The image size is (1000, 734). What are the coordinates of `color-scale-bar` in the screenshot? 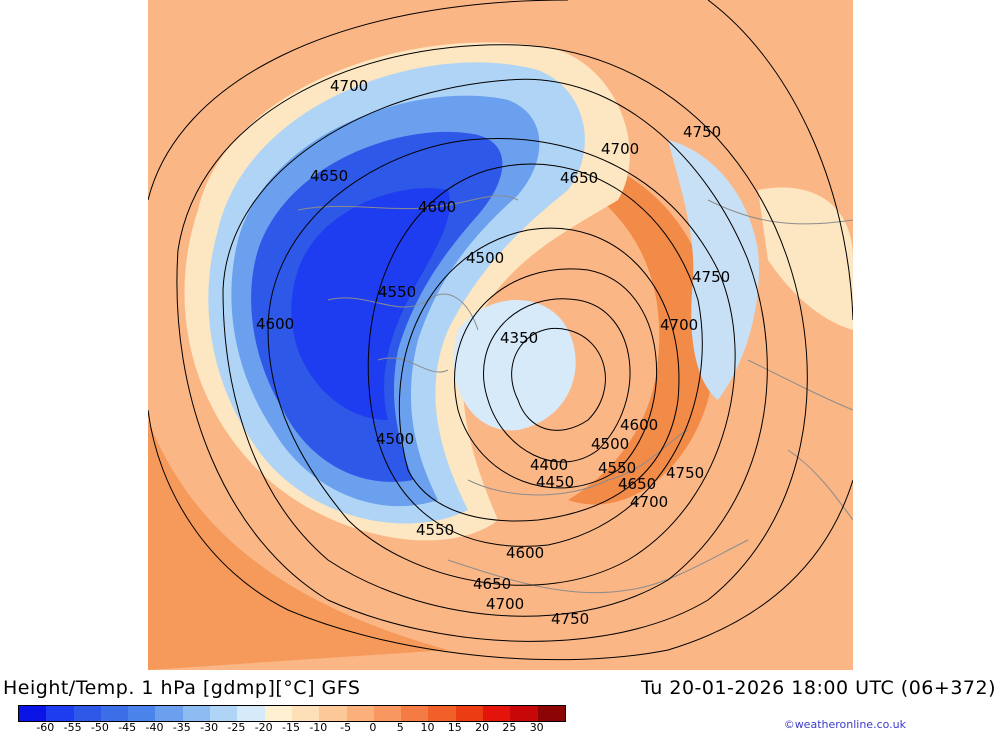 It's located at (292, 713).